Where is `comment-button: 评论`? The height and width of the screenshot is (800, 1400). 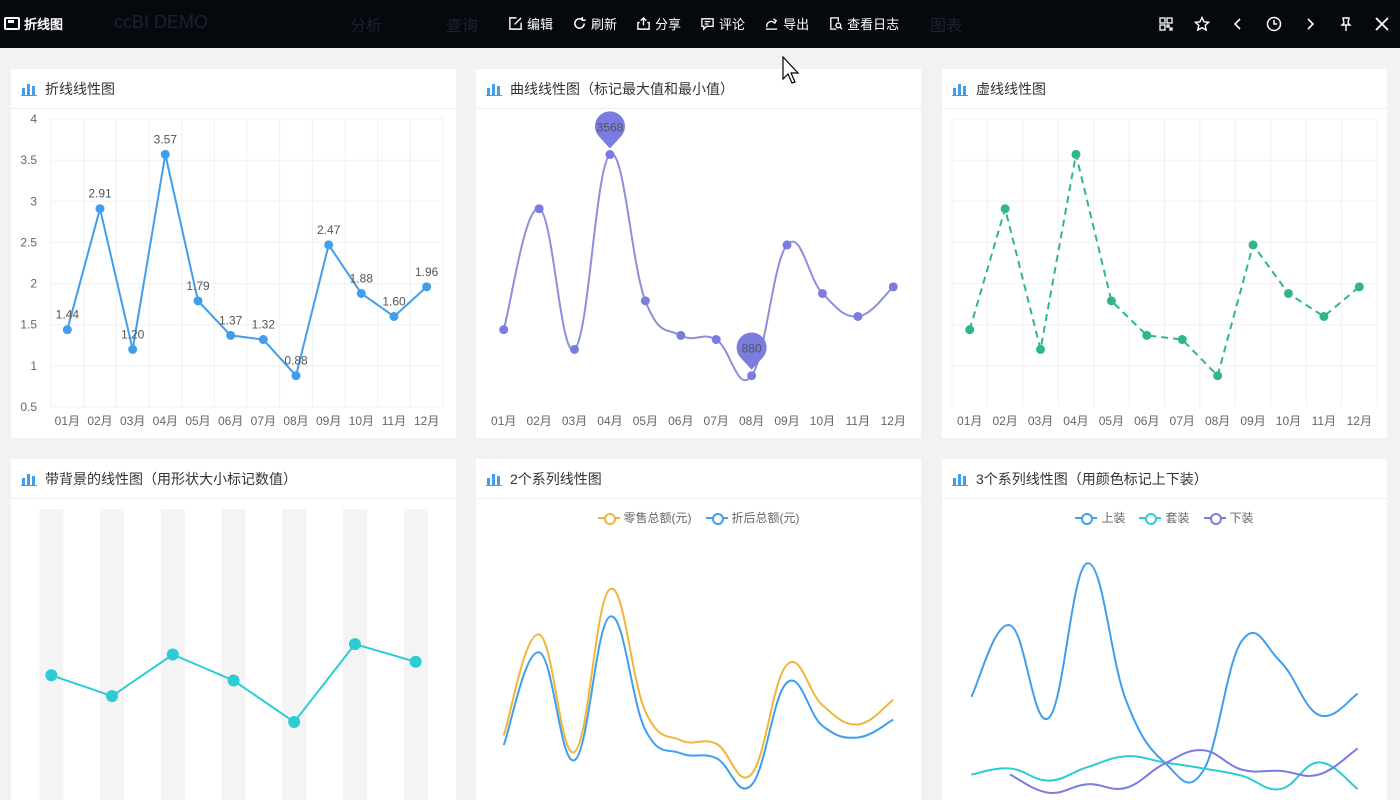
comment-button: 评论 is located at coordinates (722, 23).